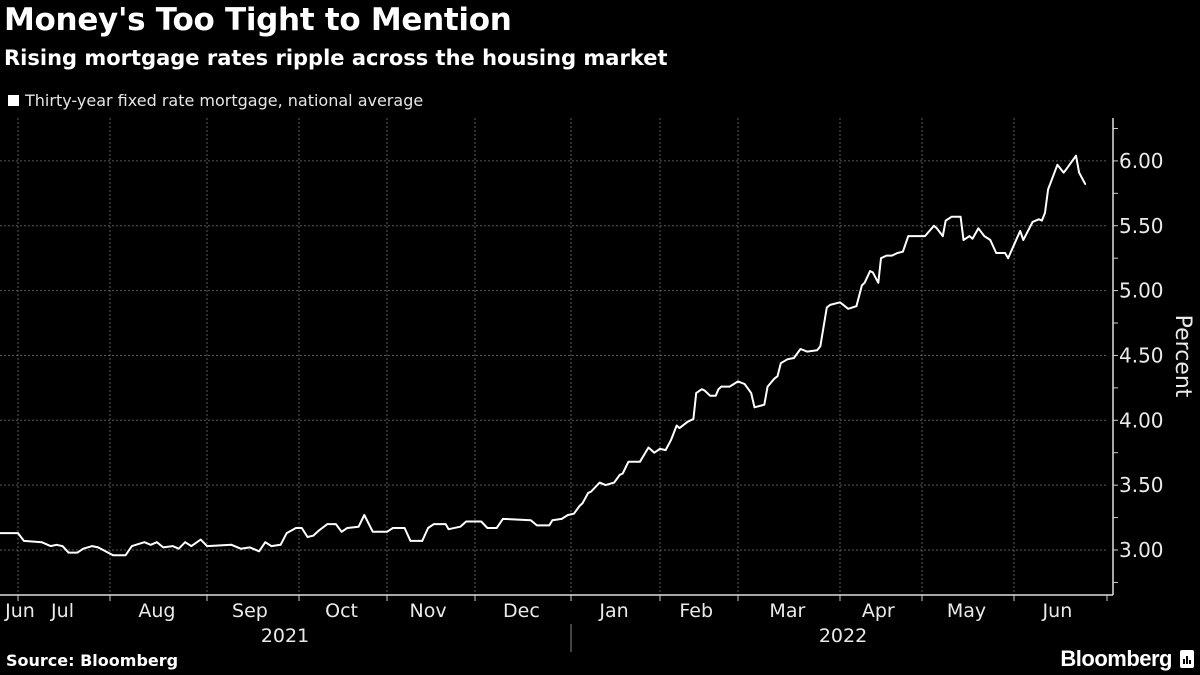 This screenshot has width=1200, height=675. What do you see at coordinates (285, 636) in the screenshot?
I see `year-label: 2021` at bounding box center [285, 636].